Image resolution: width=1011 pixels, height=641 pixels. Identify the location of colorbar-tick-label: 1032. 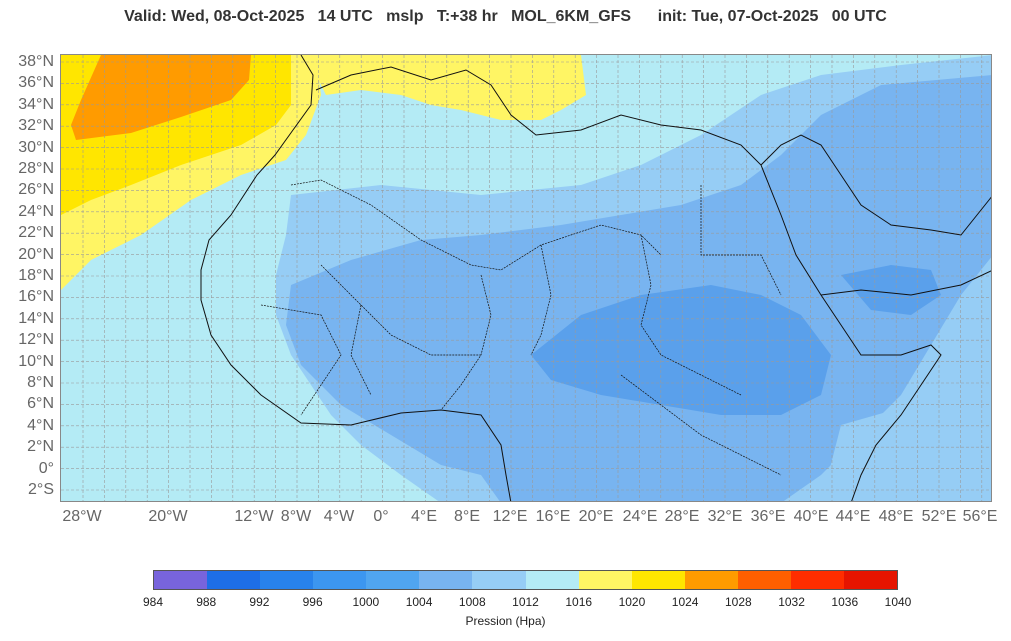
(791, 602).